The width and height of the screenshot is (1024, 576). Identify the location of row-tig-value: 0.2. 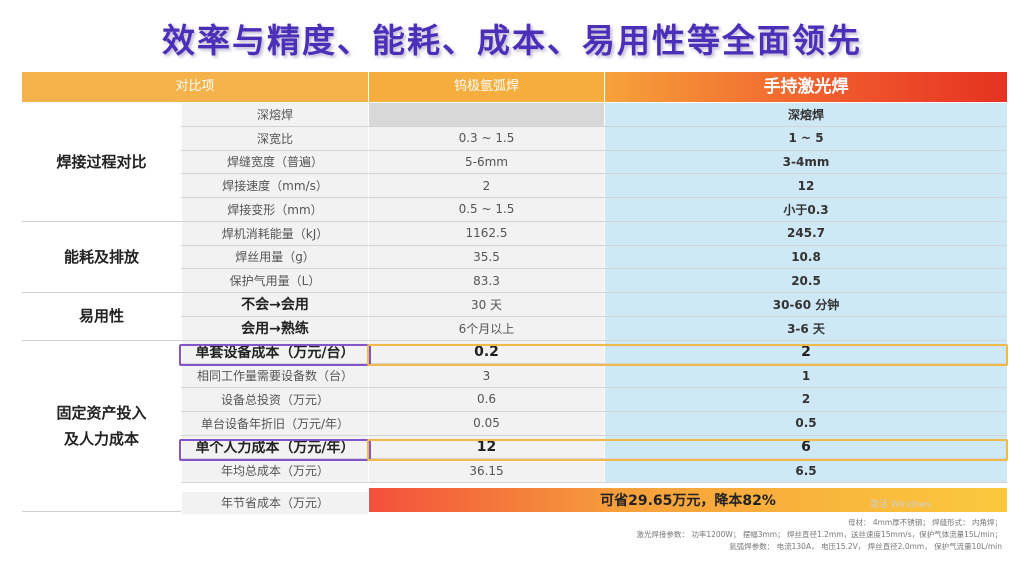
(486, 352).